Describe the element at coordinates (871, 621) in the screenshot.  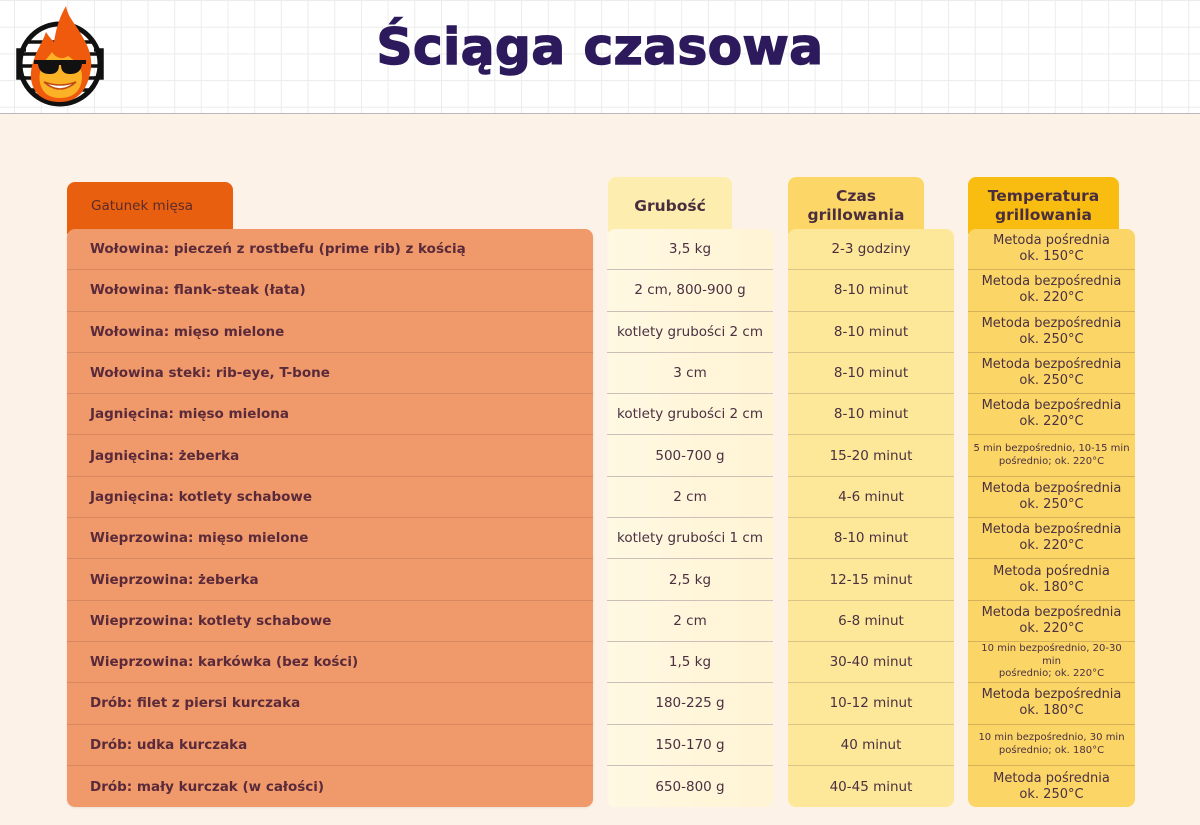
I see `table-cell-grill-time: 6-8 minut` at that location.